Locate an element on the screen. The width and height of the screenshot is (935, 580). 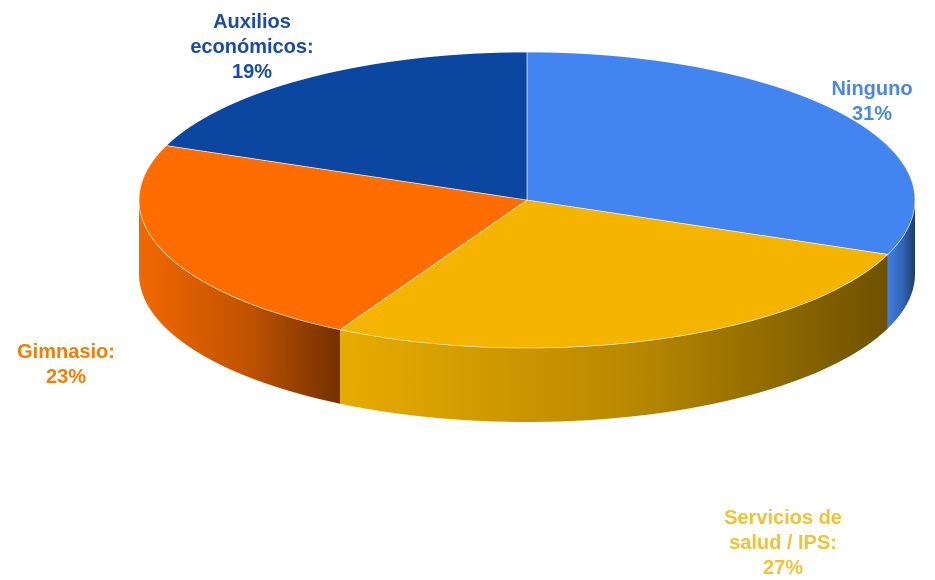
slice-label-1: Servicios de salud / IPS: 27% is located at coordinates (783, 543).